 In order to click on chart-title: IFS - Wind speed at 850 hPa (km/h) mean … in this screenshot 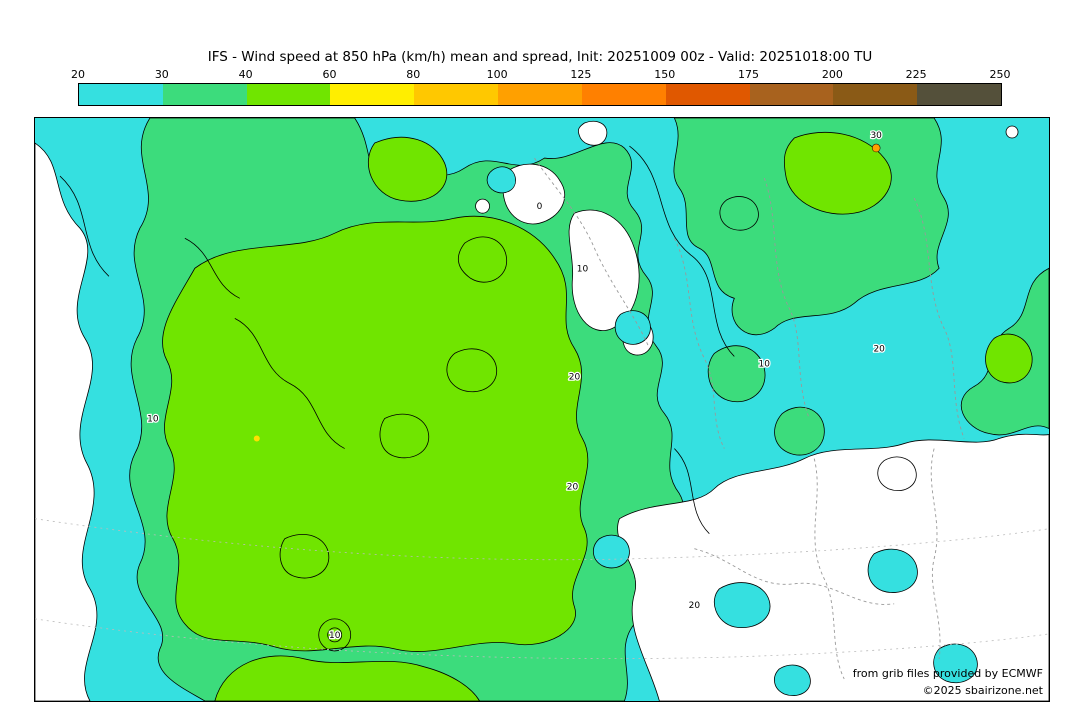, I will do `click(540, 57)`.